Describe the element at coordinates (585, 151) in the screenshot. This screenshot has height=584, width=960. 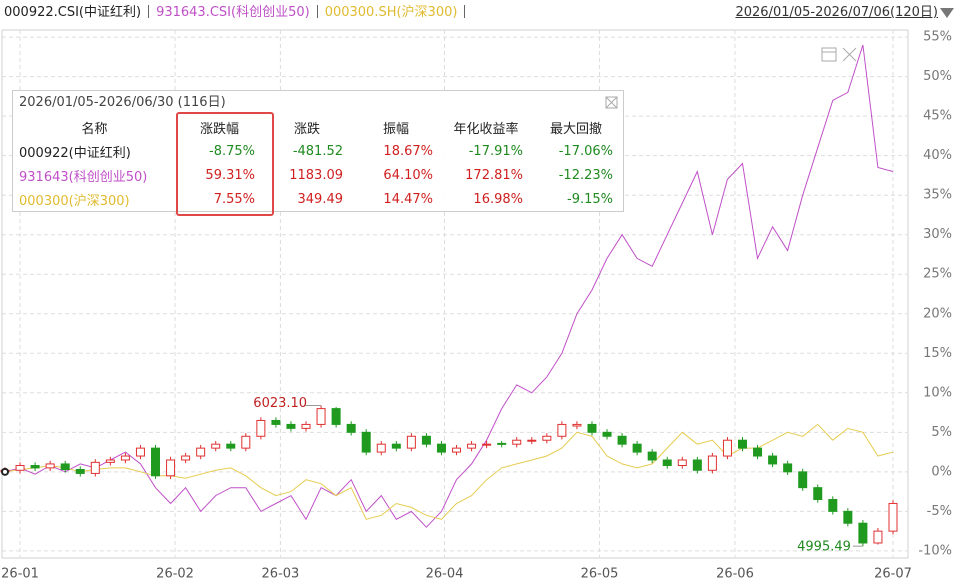
I see `table-cell: -17.06%` at that location.